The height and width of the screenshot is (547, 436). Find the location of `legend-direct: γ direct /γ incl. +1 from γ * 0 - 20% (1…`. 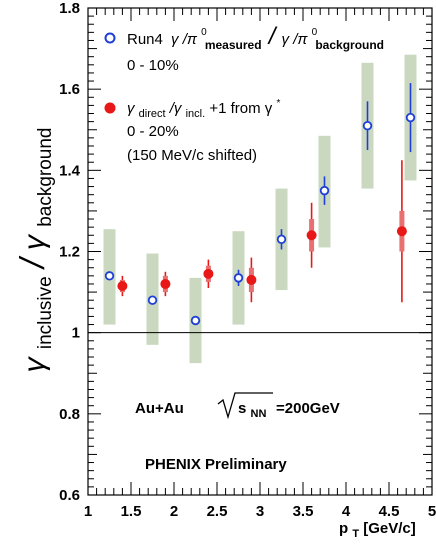

legend-direct: γ direct /γ incl. +1 from γ * 0 - 20% (1… is located at coordinates (192, 131).